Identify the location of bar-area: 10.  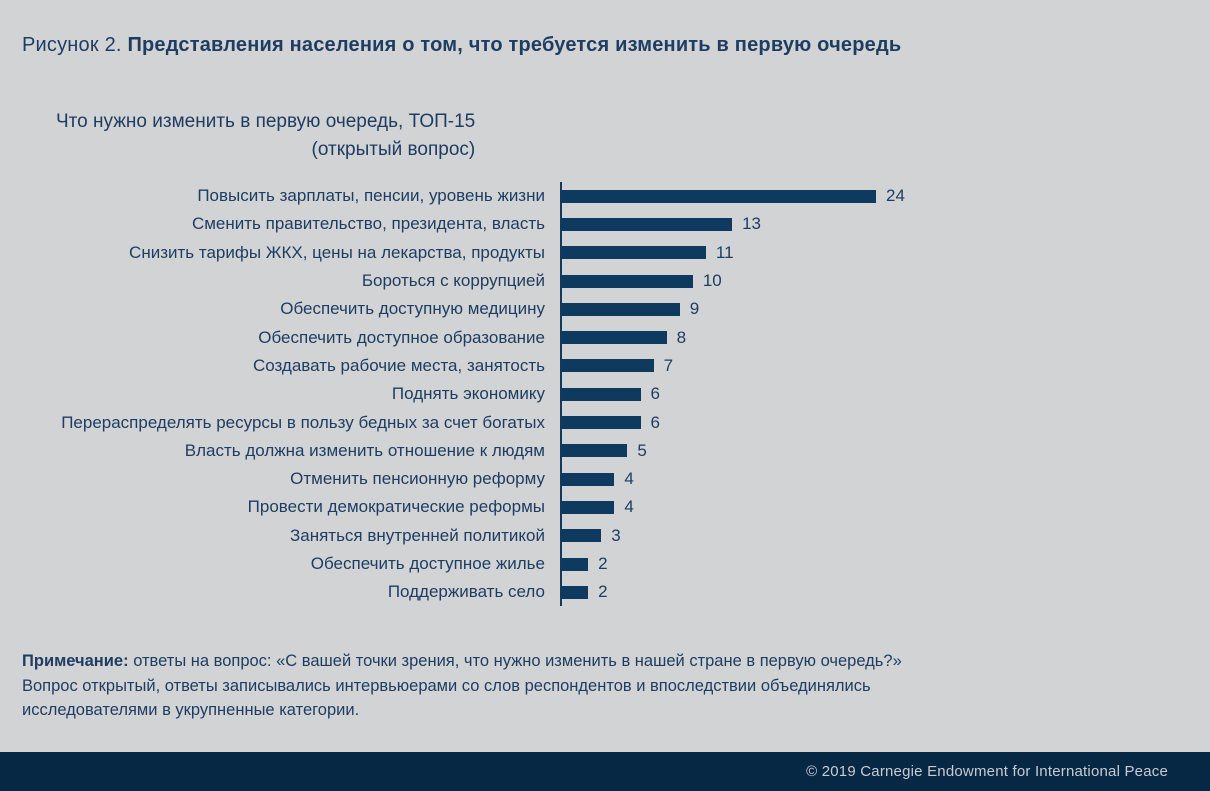
(641, 281).